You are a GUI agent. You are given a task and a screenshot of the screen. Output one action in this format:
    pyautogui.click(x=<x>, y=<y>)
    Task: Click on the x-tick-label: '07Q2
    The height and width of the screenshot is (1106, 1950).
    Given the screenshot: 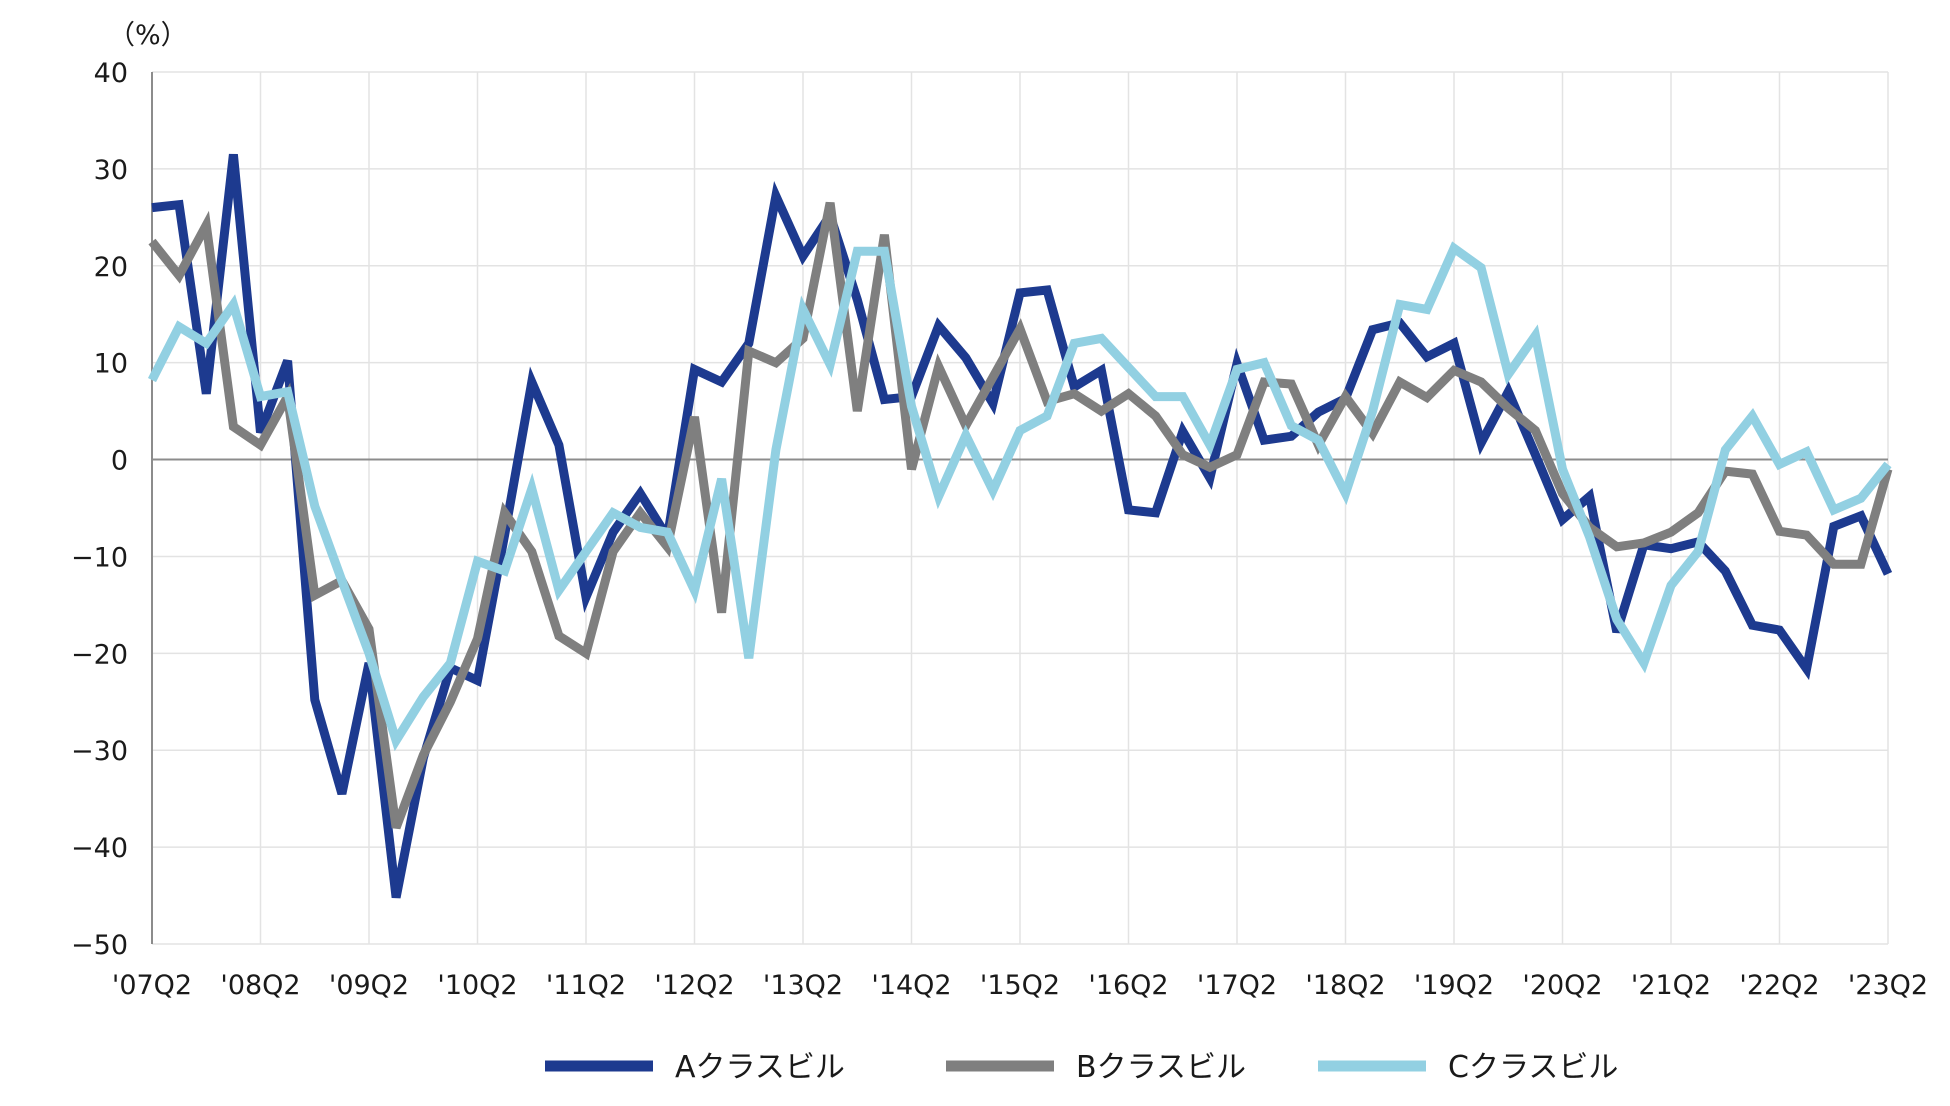 What is the action you would take?
    pyautogui.click(x=152, y=985)
    